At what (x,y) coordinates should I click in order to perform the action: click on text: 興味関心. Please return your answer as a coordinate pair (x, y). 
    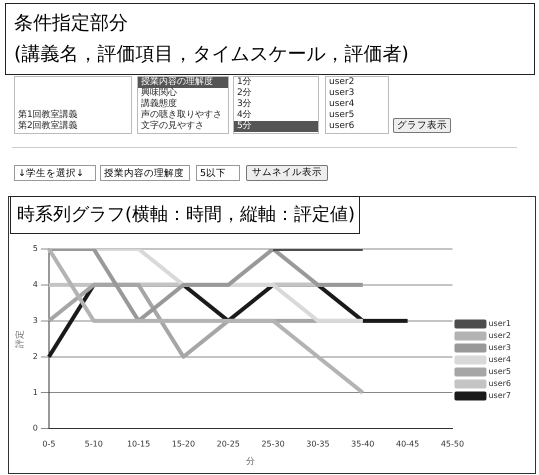
    Looking at the image, I should click on (159, 93).